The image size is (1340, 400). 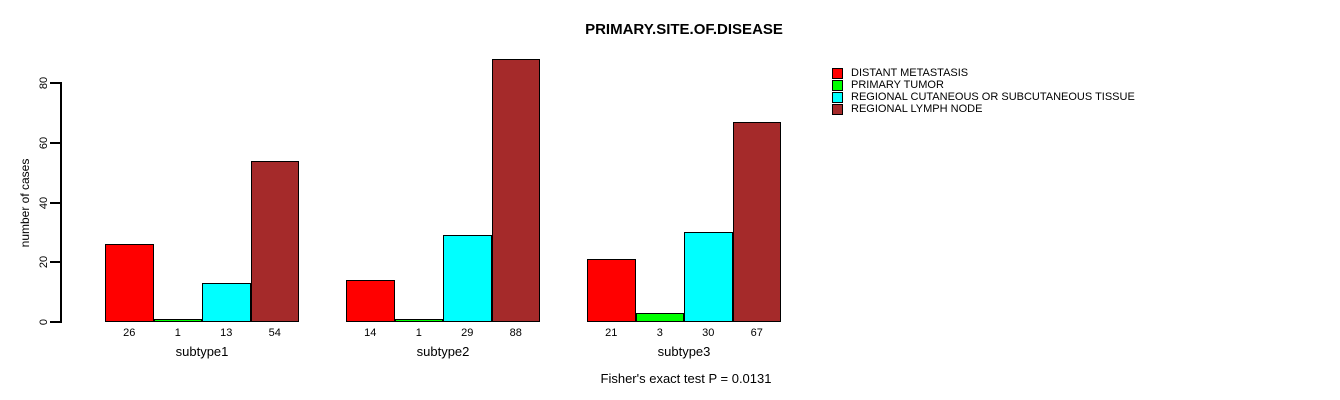 What do you see at coordinates (226, 333) in the screenshot?
I see `bar-value-label: 13` at bounding box center [226, 333].